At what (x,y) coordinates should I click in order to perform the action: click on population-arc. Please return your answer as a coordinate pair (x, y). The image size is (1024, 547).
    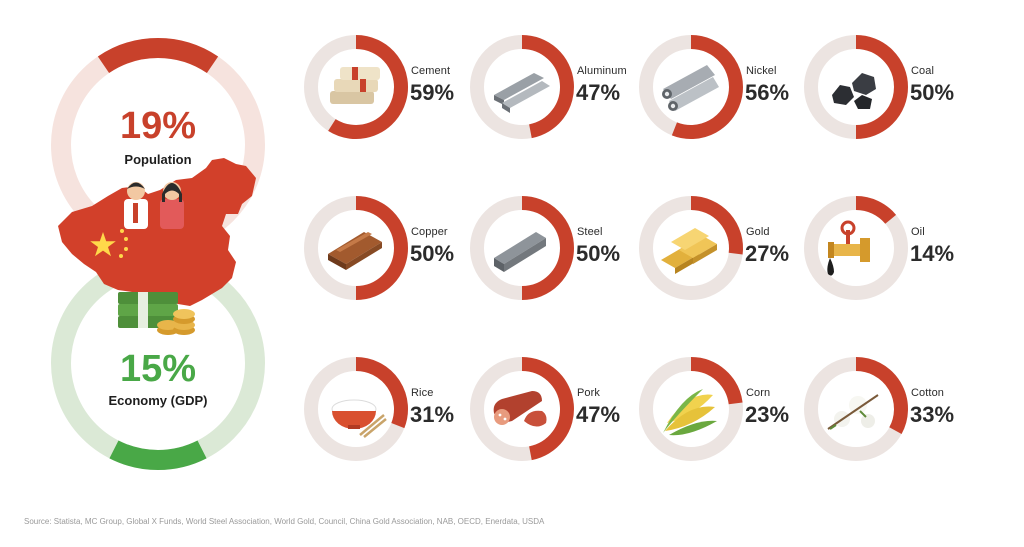
    Looking at the image, I should click on (158, 56).